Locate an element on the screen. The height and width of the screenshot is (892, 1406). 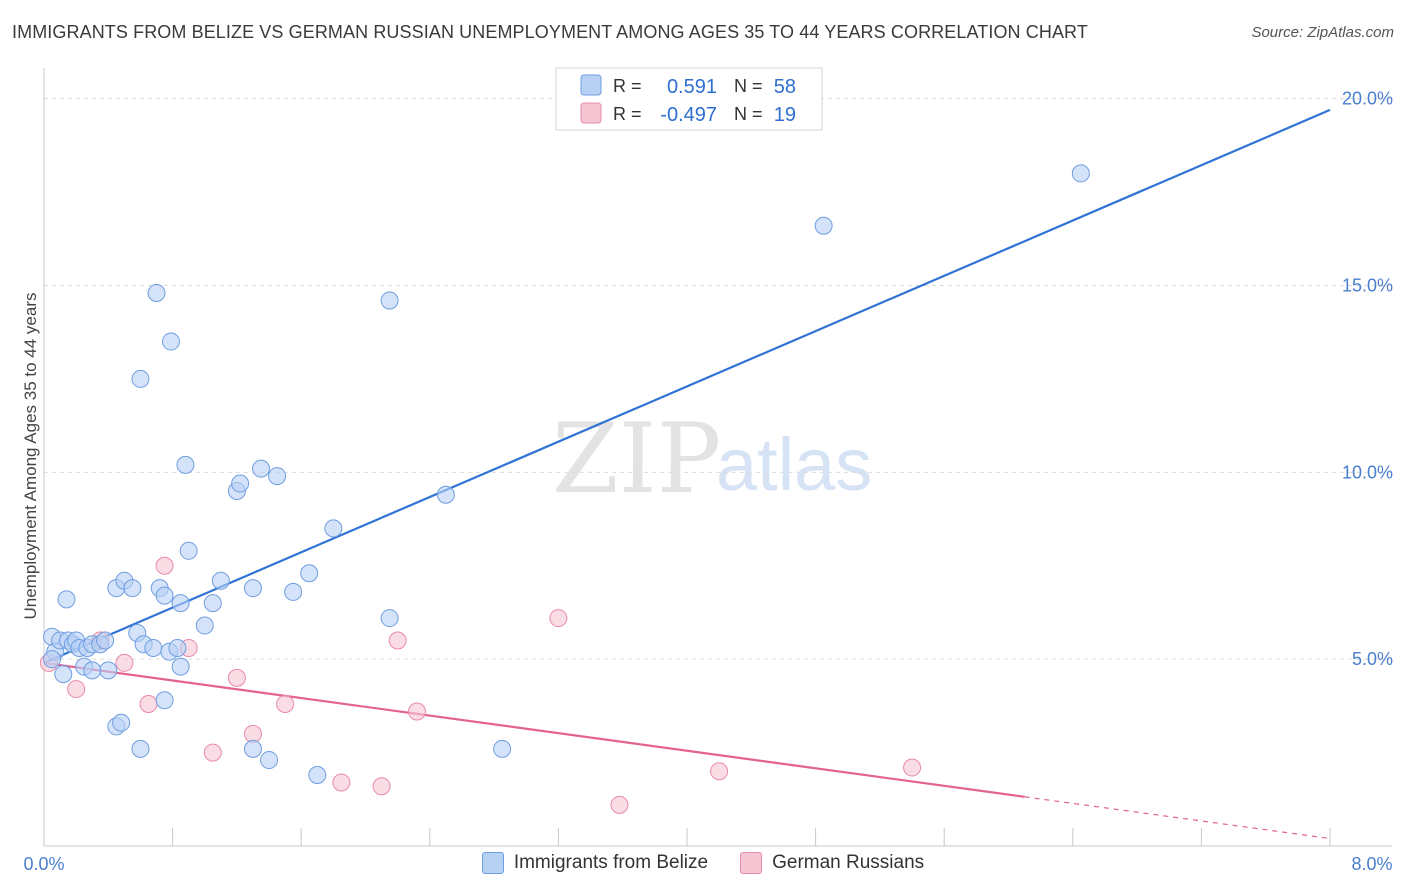
correlation-legend: R = 0.591 N = 58 R = -0.497 N = 19 is located at coordinates (689, 99).